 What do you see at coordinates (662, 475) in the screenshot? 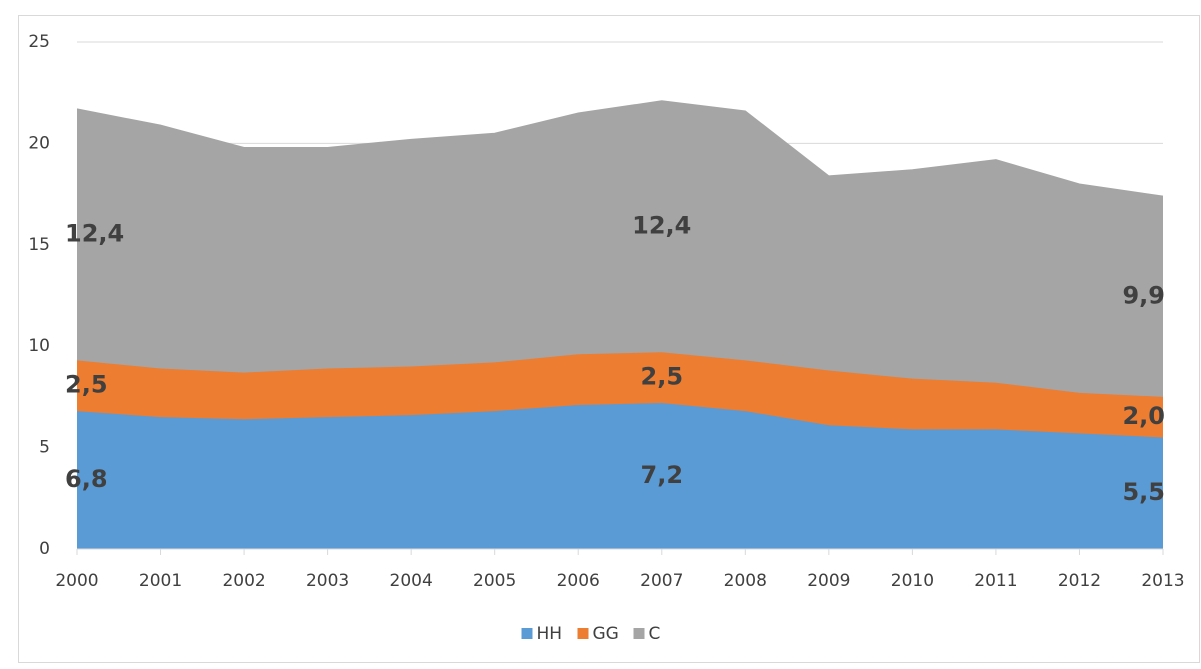
I see `data-label: 7,2` at bounding box center [662, 475].